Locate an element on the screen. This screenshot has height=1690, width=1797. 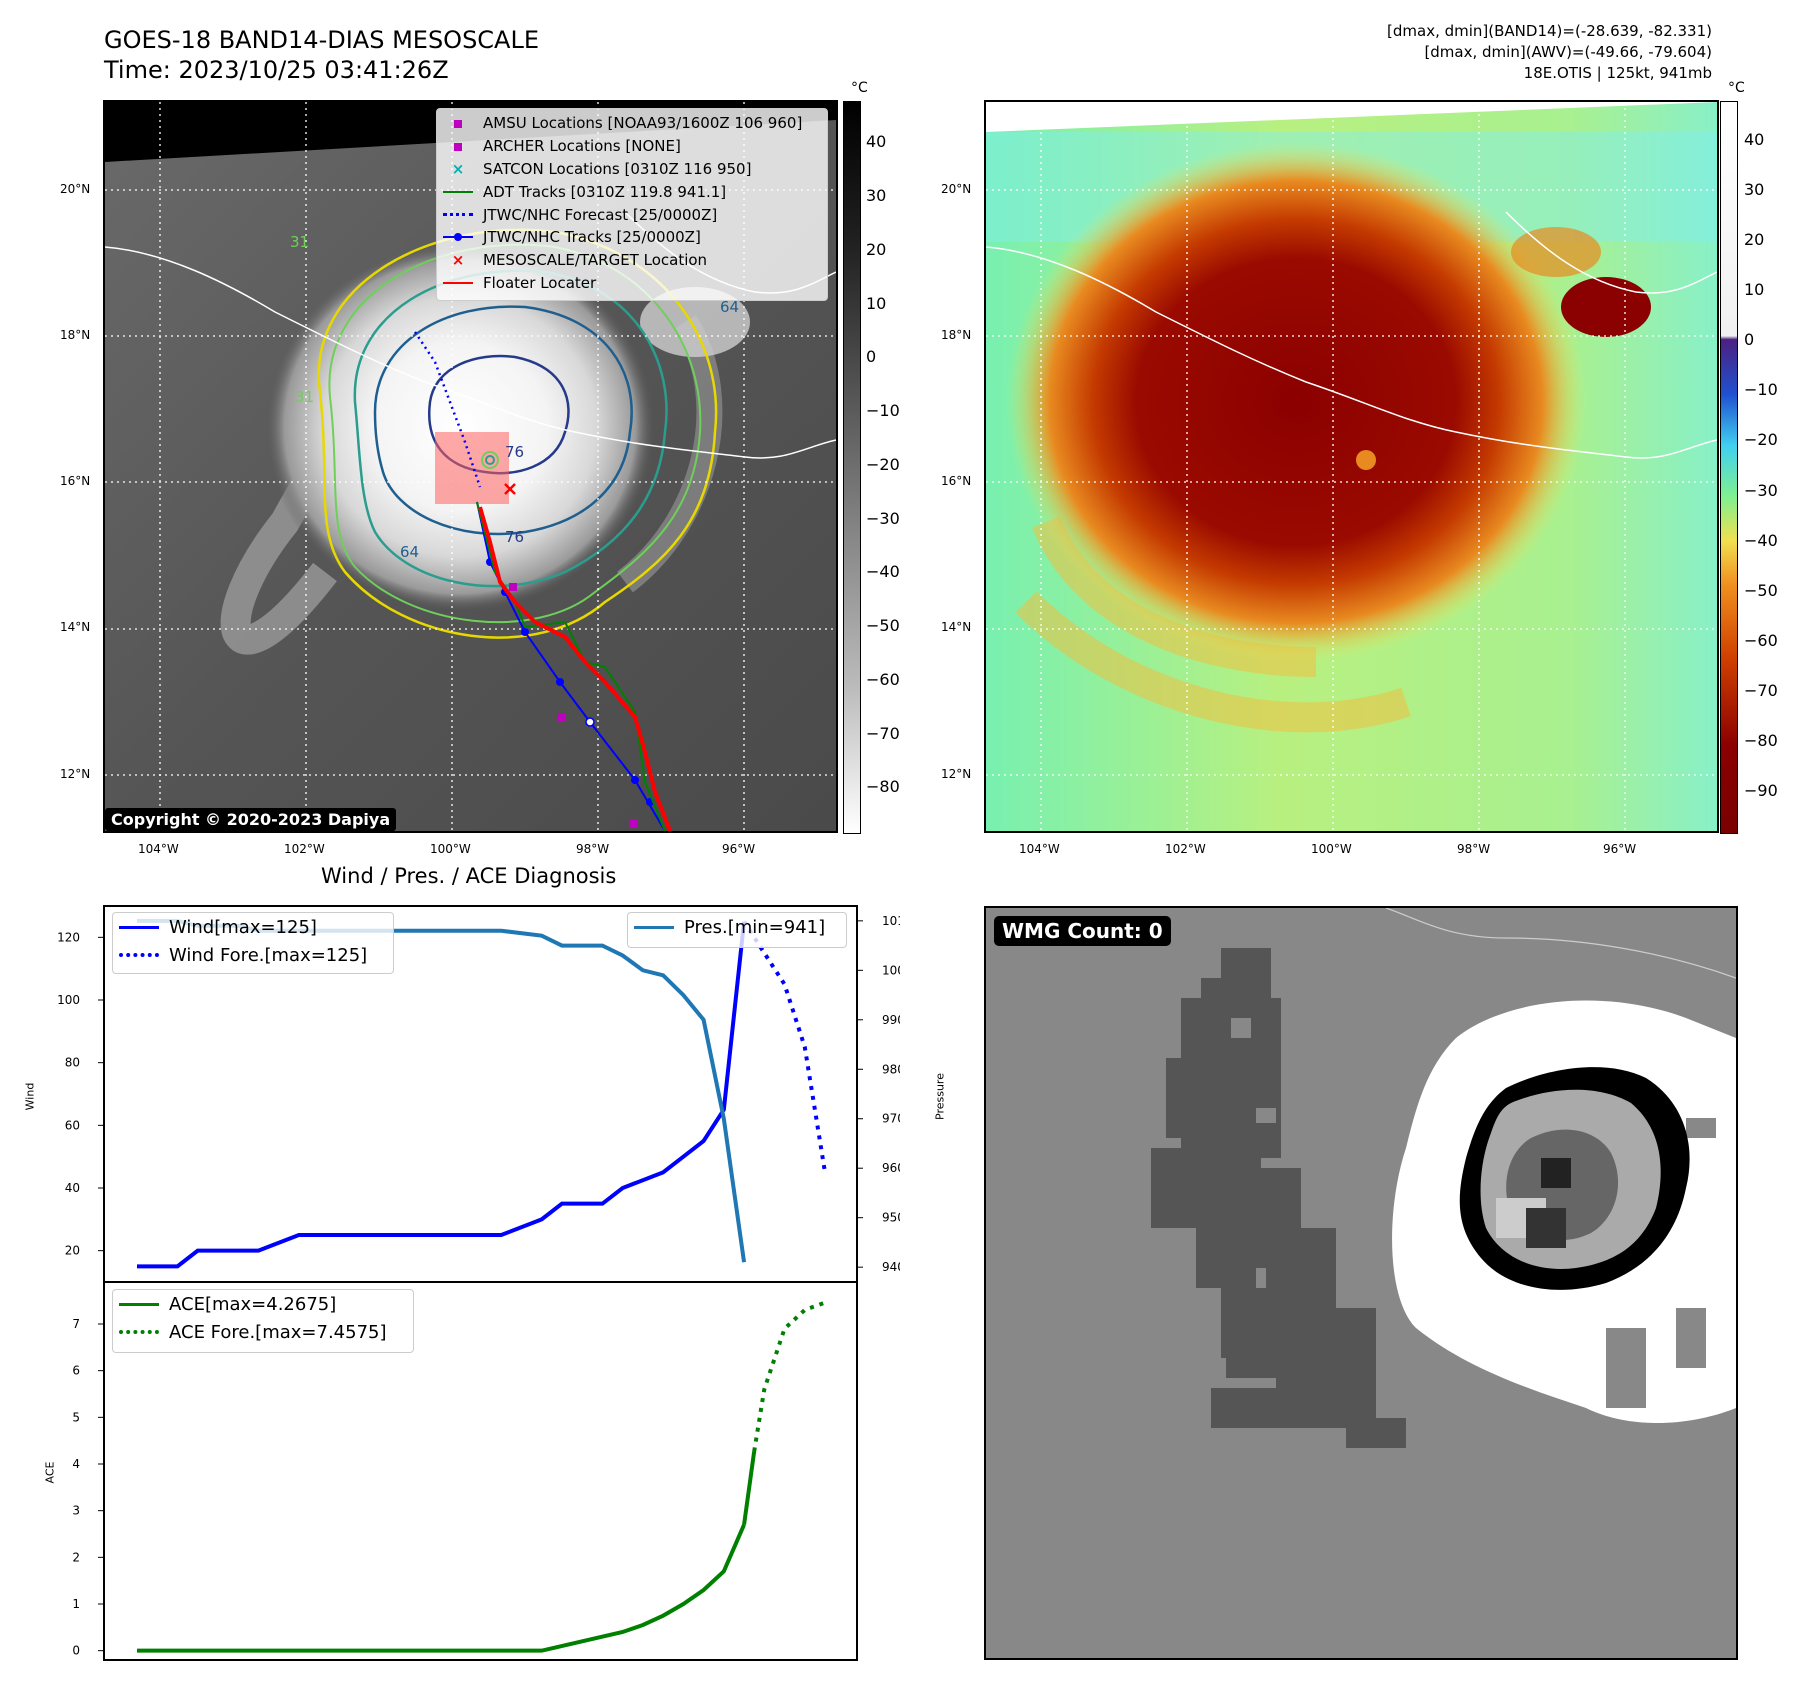
map-title-line1: GOES-18 BAND14-DIAS MESOSCALE is located at coordinates (322, 40).